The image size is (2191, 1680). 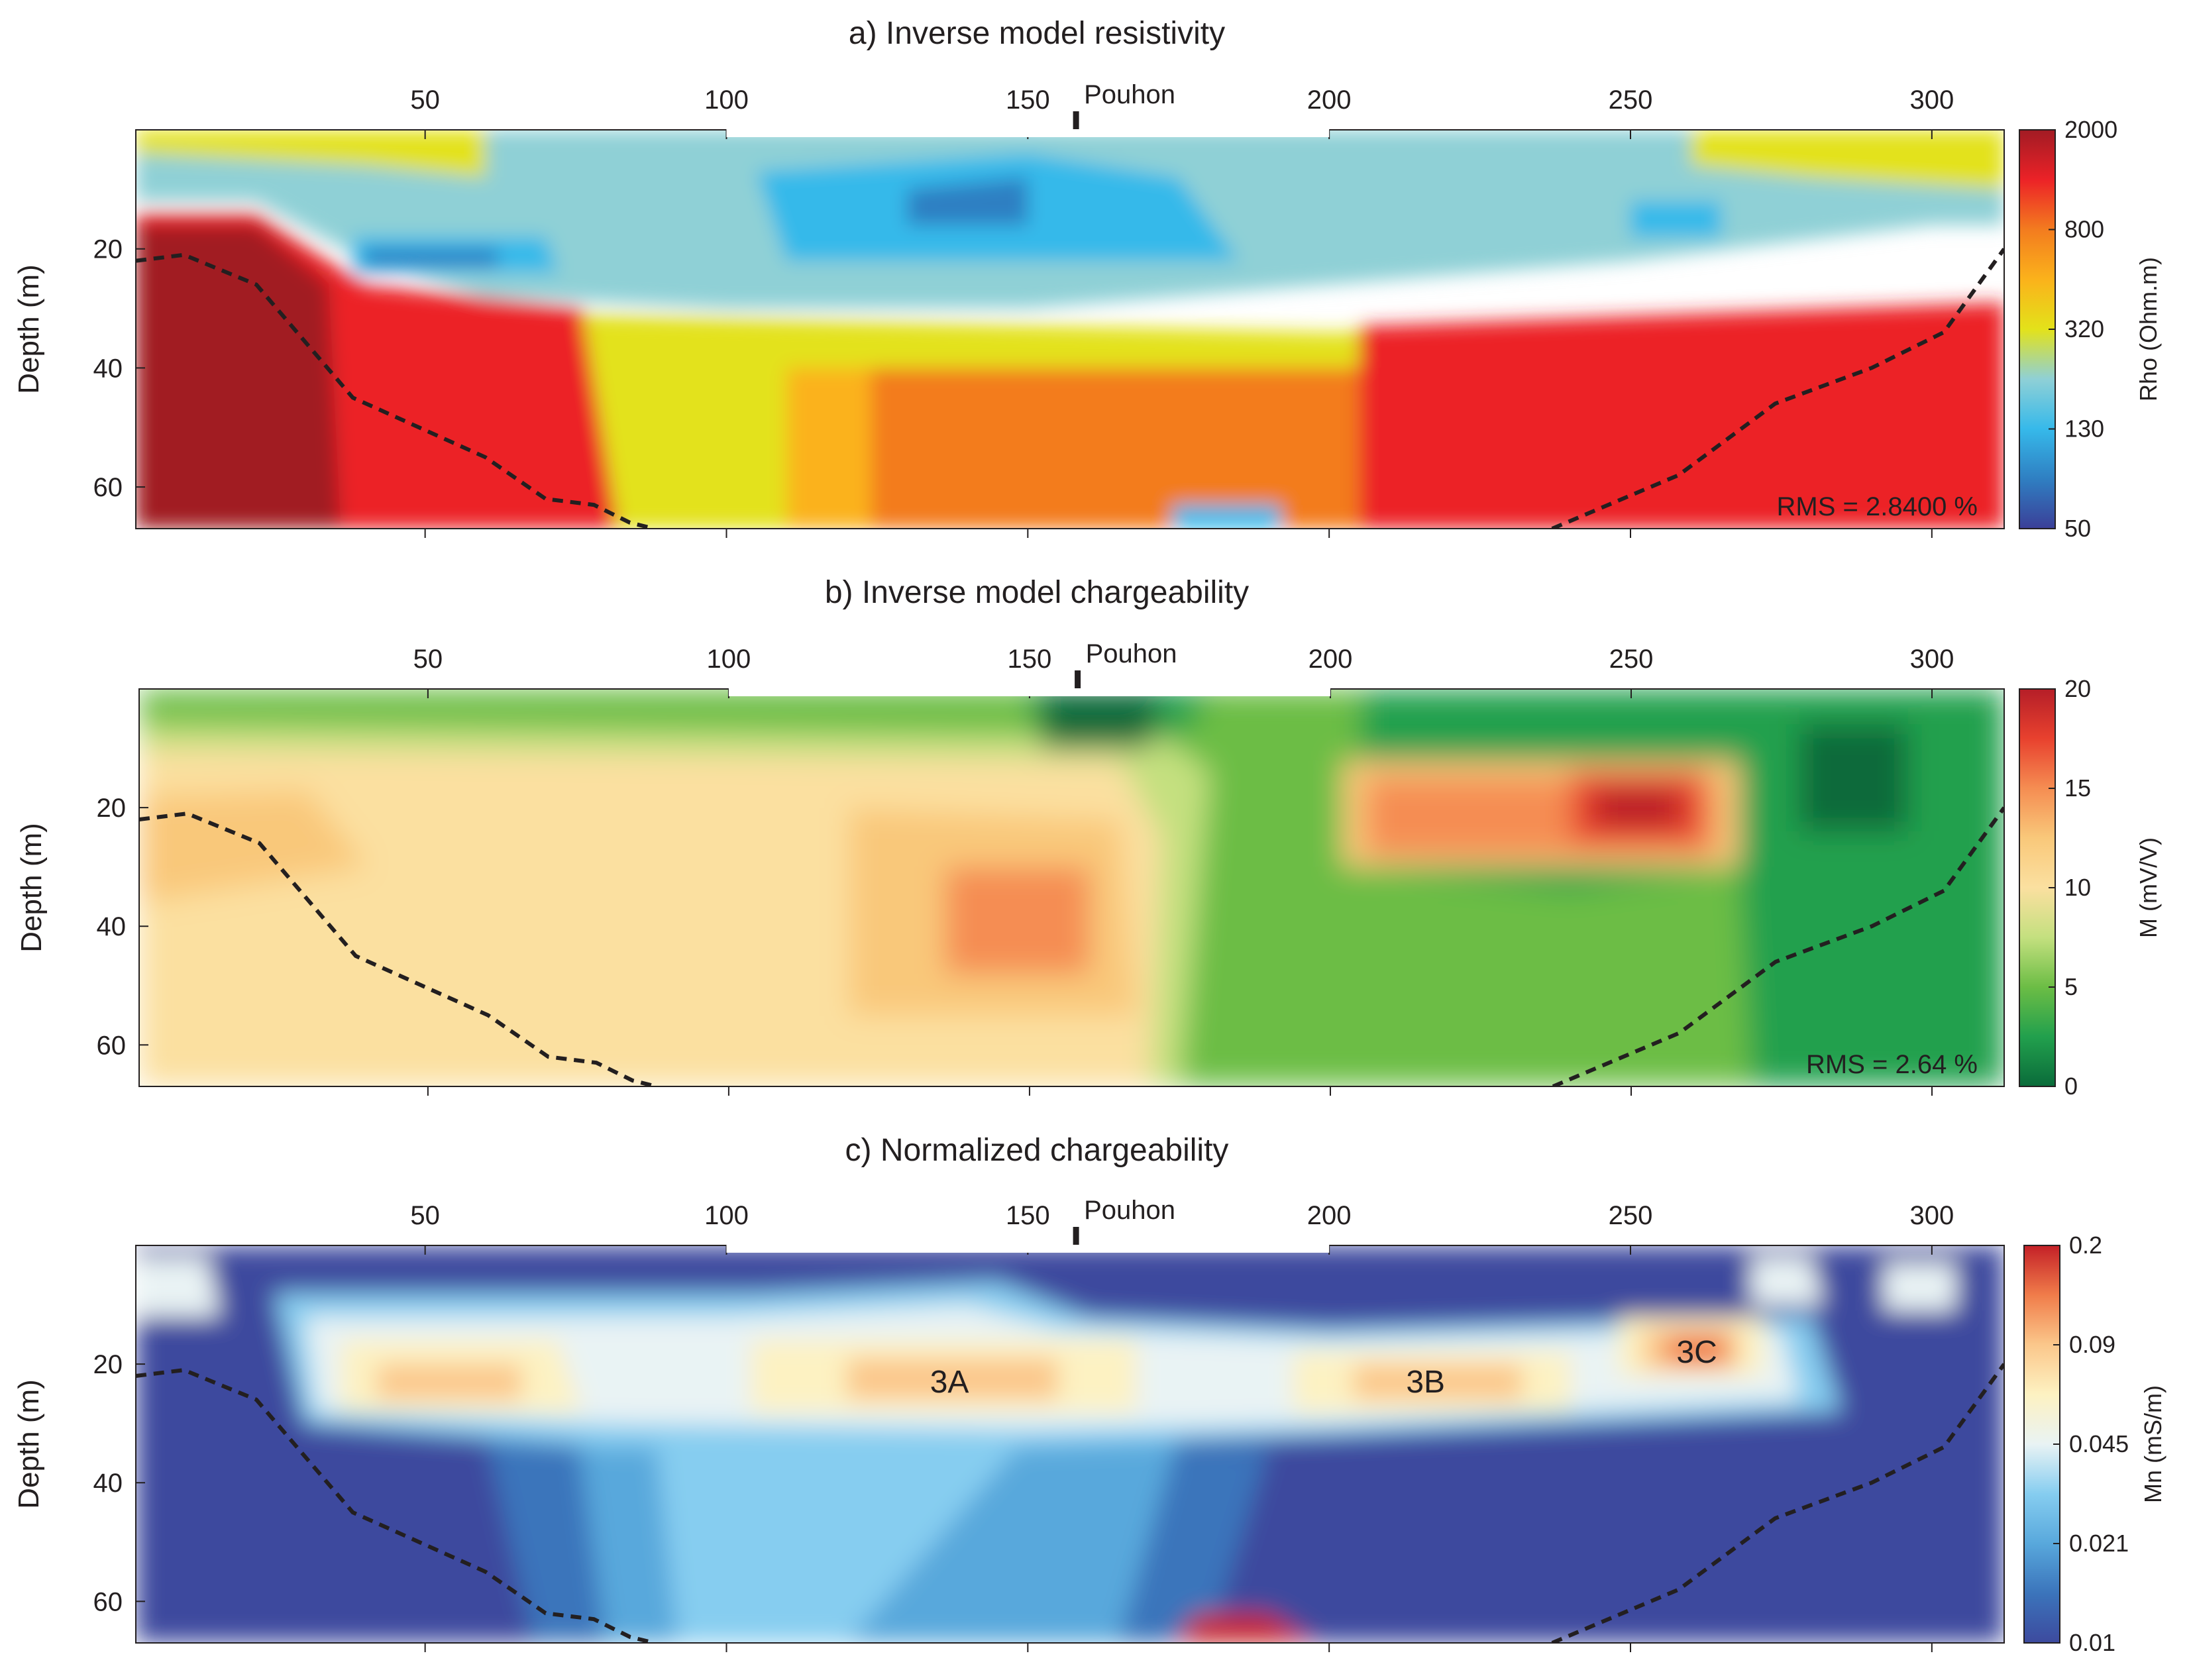 What do you see at coordinates (1037, 592) in the screenshot?
I see `panel-title: b) Inverse model chargeability` at bounding box center [1037, 592].